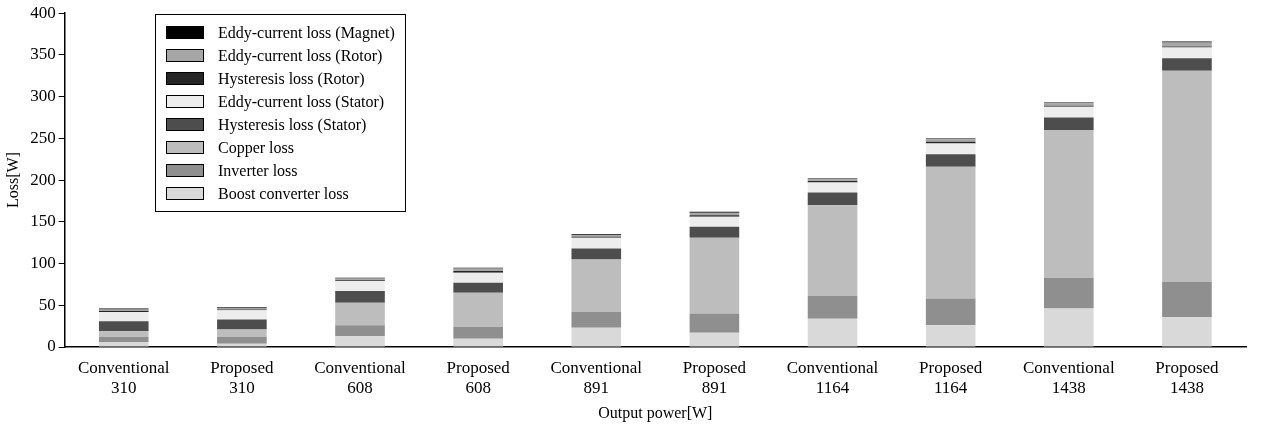 The width and height of the screenshot is (1266, 425). What do you see at coordinates (43, 179) in the screenshot?
I see `y-tick-label: 200` at bounding box center [43, 179].